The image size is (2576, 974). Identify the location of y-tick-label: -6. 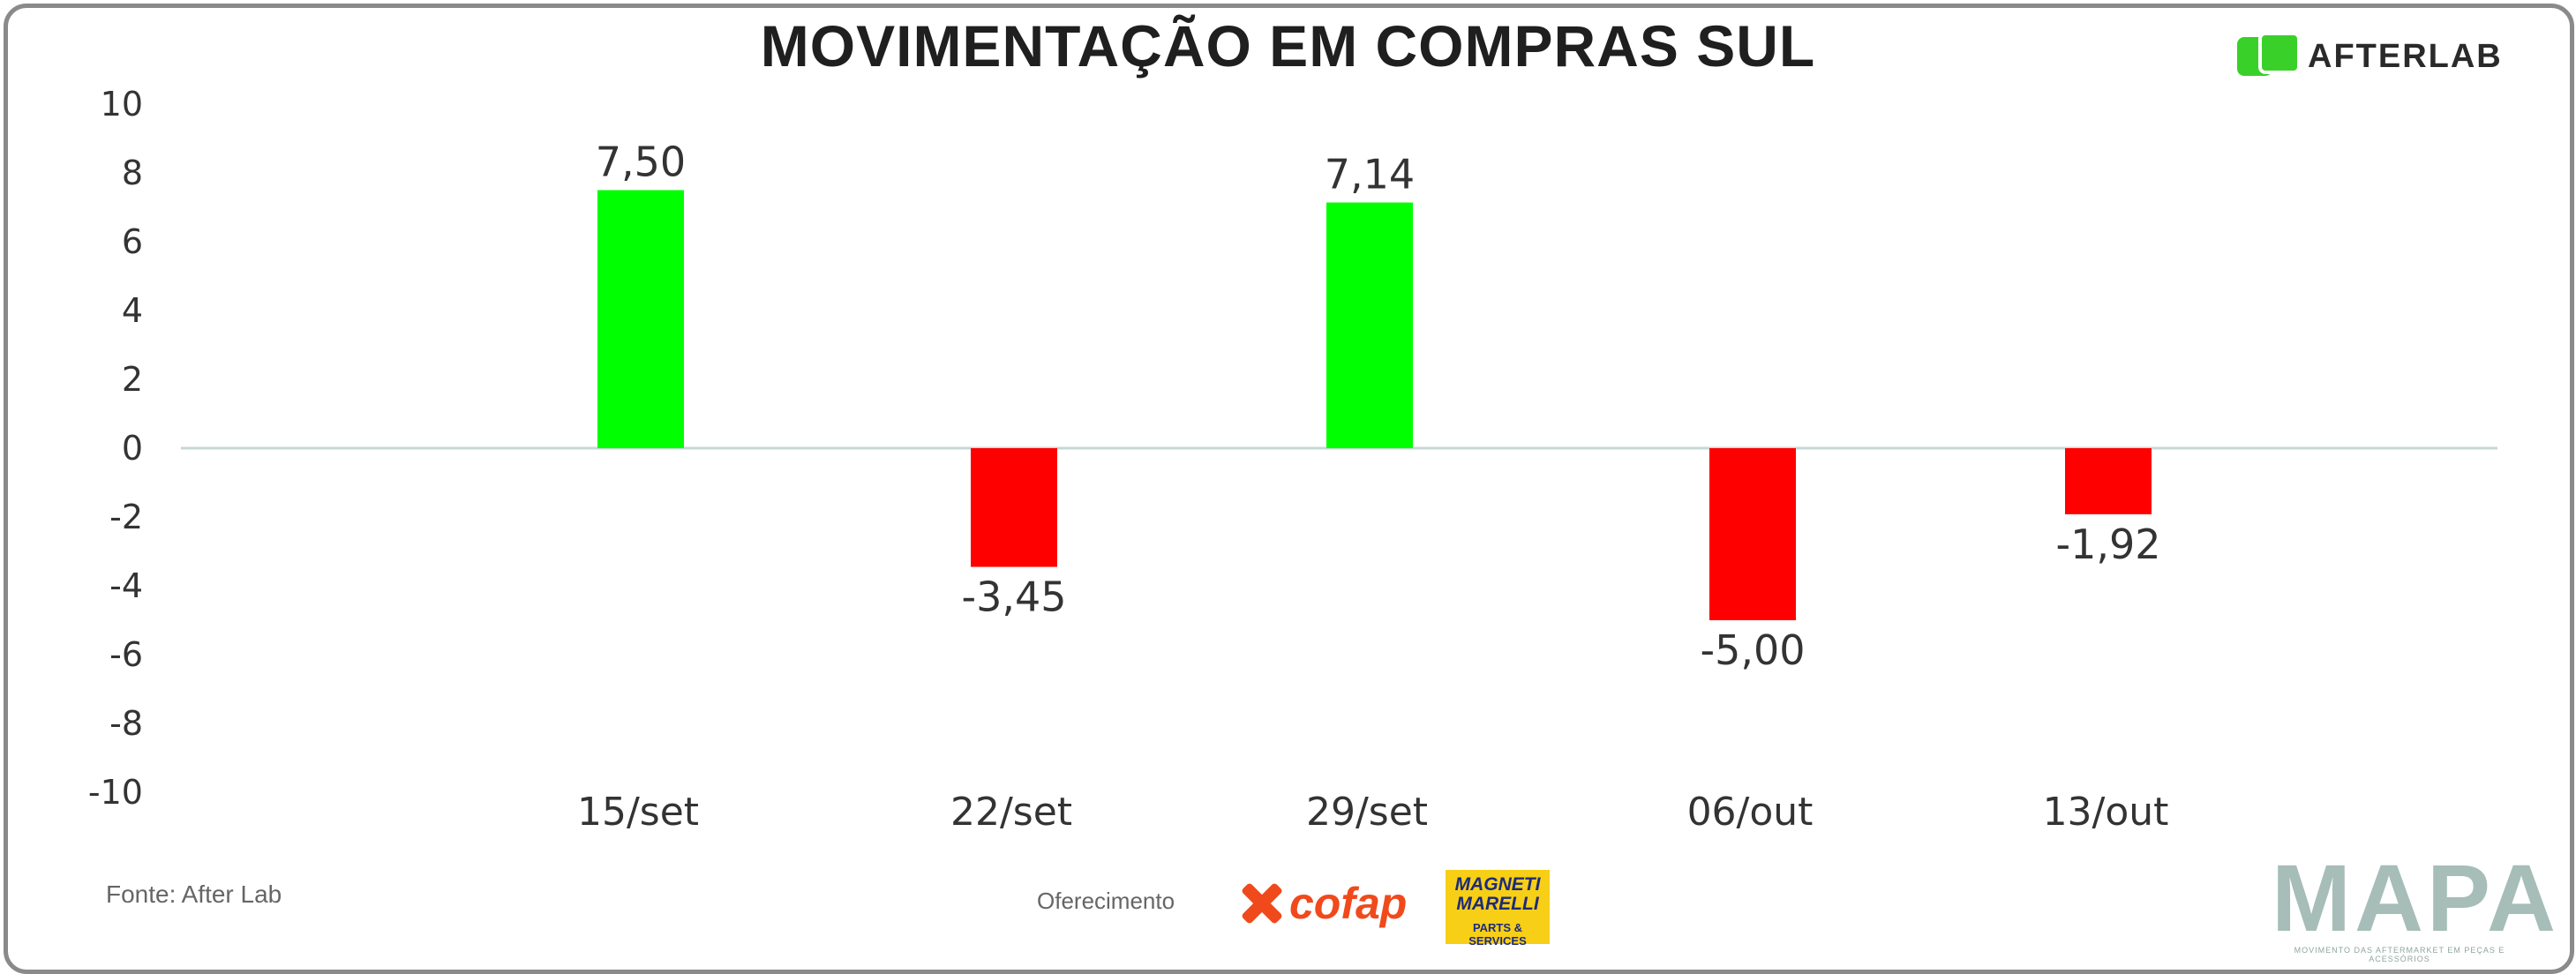
(126, 654).